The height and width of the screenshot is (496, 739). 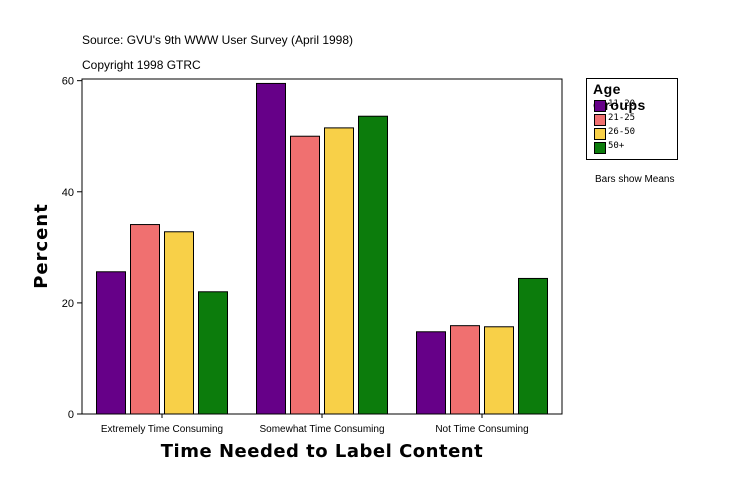 I want to click on y-tick-label: 20, so click(x=68, y=304).